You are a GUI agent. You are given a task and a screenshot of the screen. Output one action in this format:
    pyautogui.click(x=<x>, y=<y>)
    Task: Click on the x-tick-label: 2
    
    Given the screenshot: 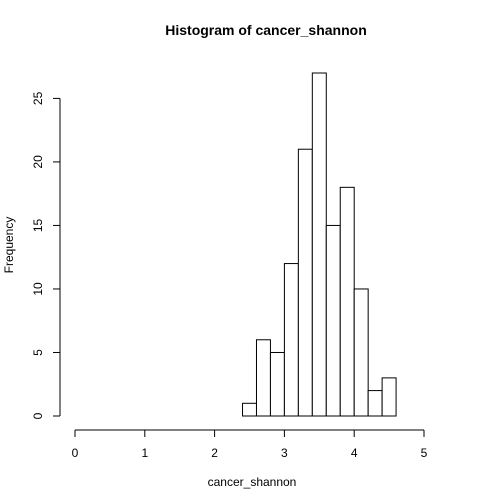 What is the action you would take?
    pyautogui.click(x=214, y=453)
    